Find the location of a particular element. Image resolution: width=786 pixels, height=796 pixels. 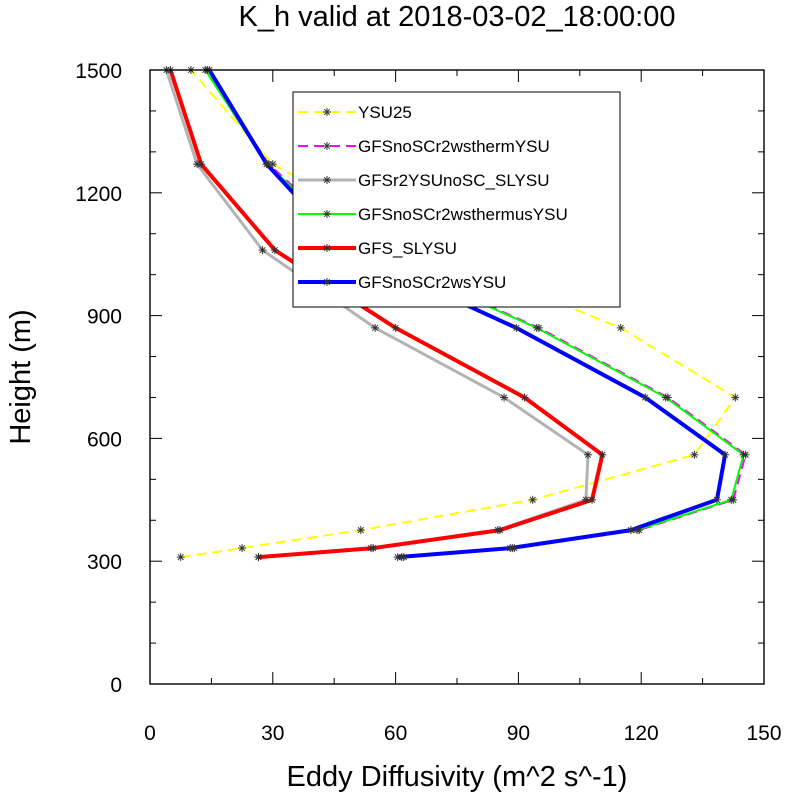

legend-gfsnoscr2wsthermusysu-label: GFSnoSCr2wsthermusYSU is located at coordinates (463, 214).